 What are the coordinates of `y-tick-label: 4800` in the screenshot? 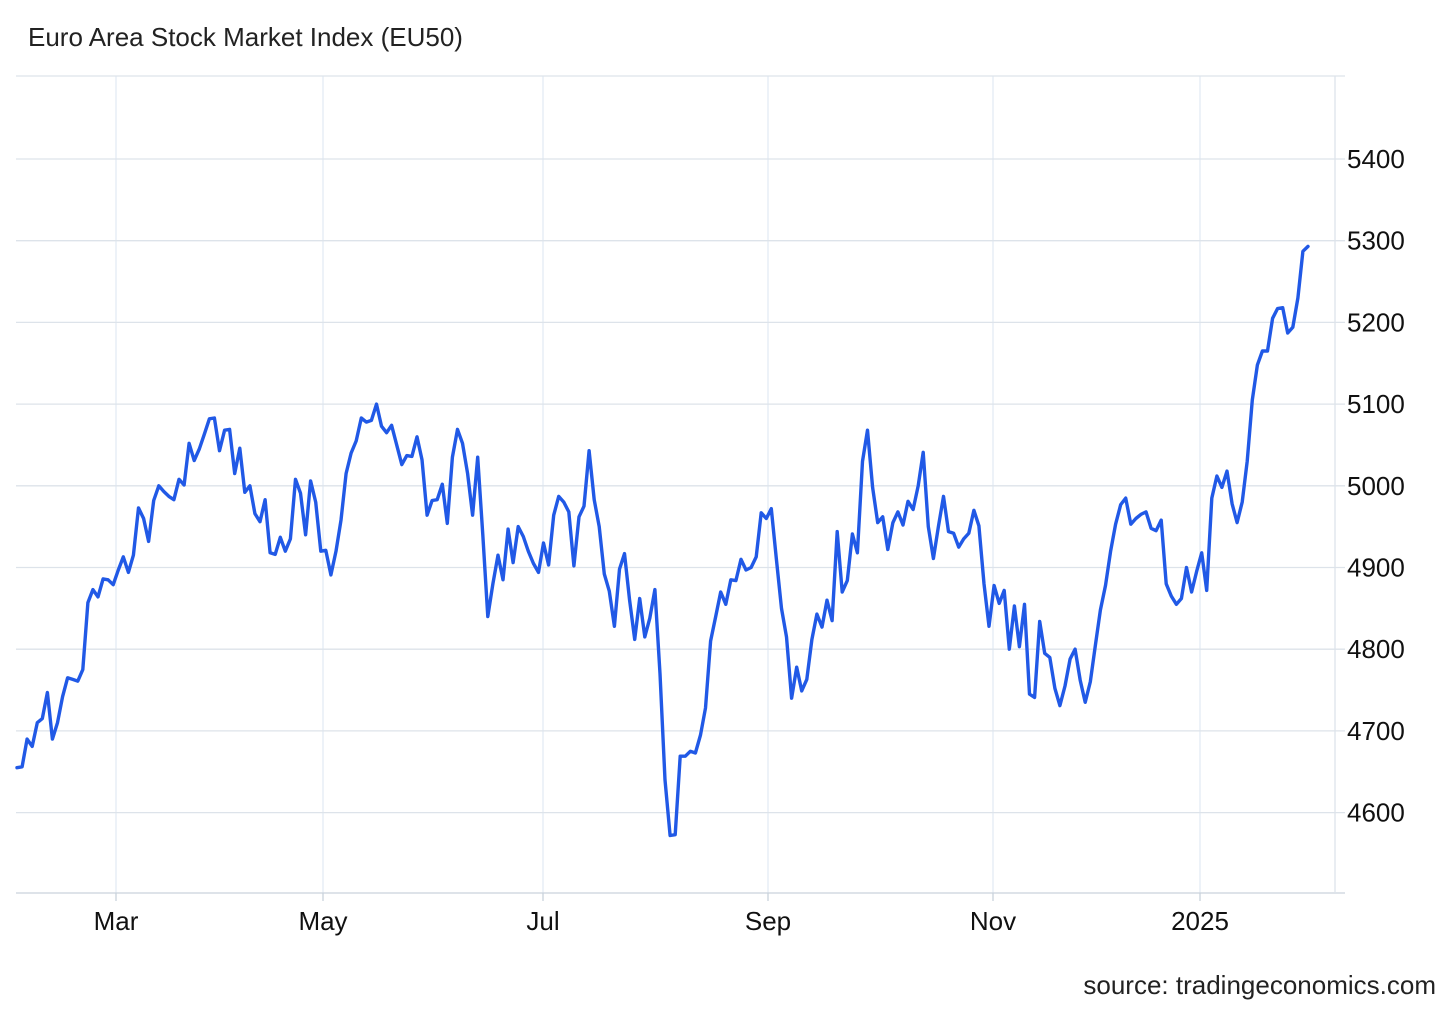 It's located at (1376, 649).